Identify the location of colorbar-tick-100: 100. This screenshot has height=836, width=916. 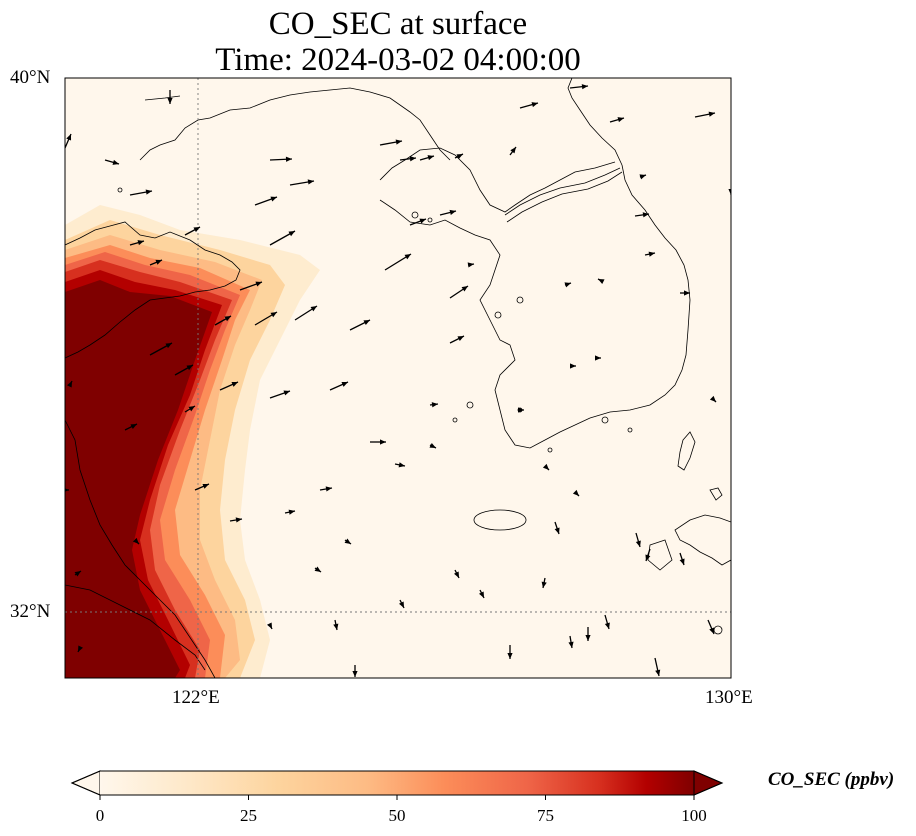
(694, 815).